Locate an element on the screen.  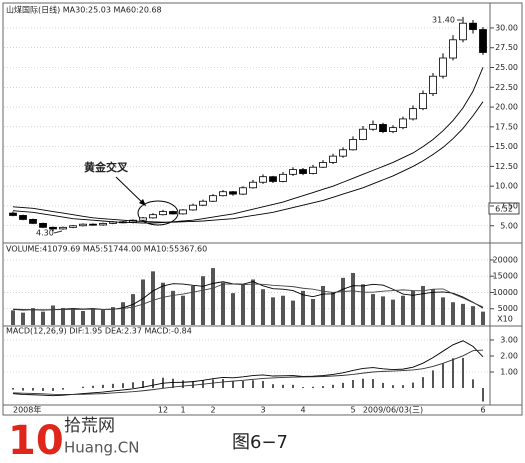
x-tick-label: 12 is located at coordinates (163, 410).